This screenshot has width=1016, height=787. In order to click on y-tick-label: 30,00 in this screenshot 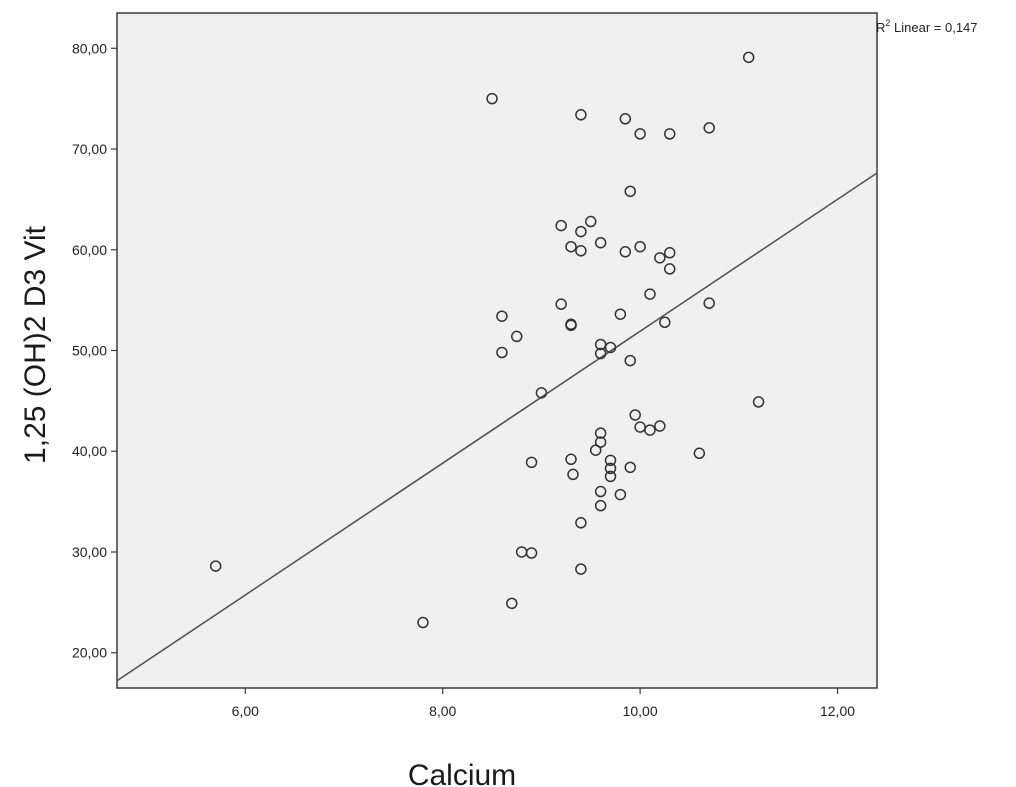, I will do `click(89, 552)`.